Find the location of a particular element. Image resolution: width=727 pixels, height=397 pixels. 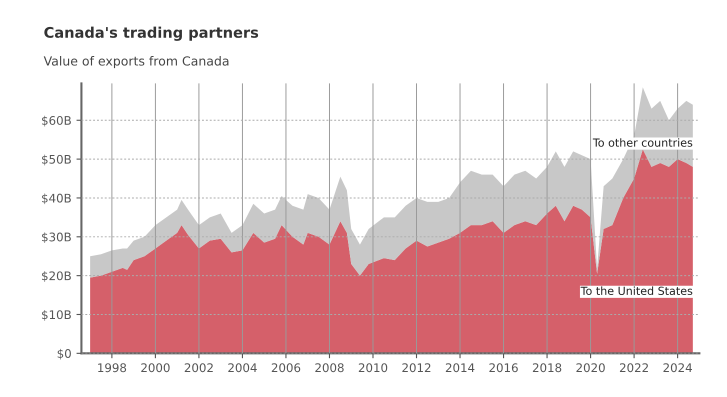

y-tick-label: $30B is located at coordinates (56, 238).